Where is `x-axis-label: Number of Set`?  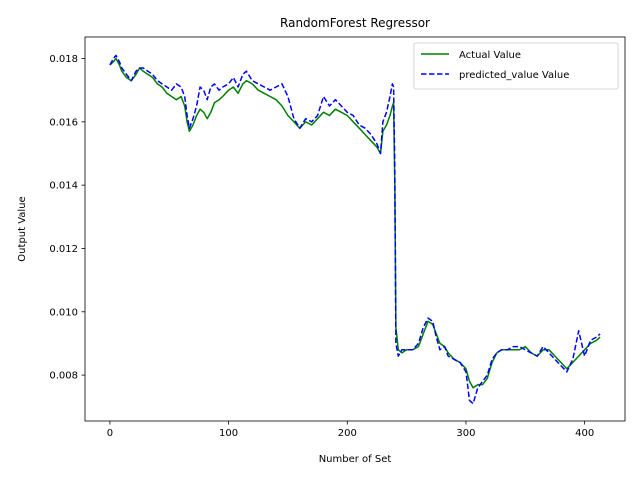
x-axis-label: Number of Set is located at coordinates (355, 459).